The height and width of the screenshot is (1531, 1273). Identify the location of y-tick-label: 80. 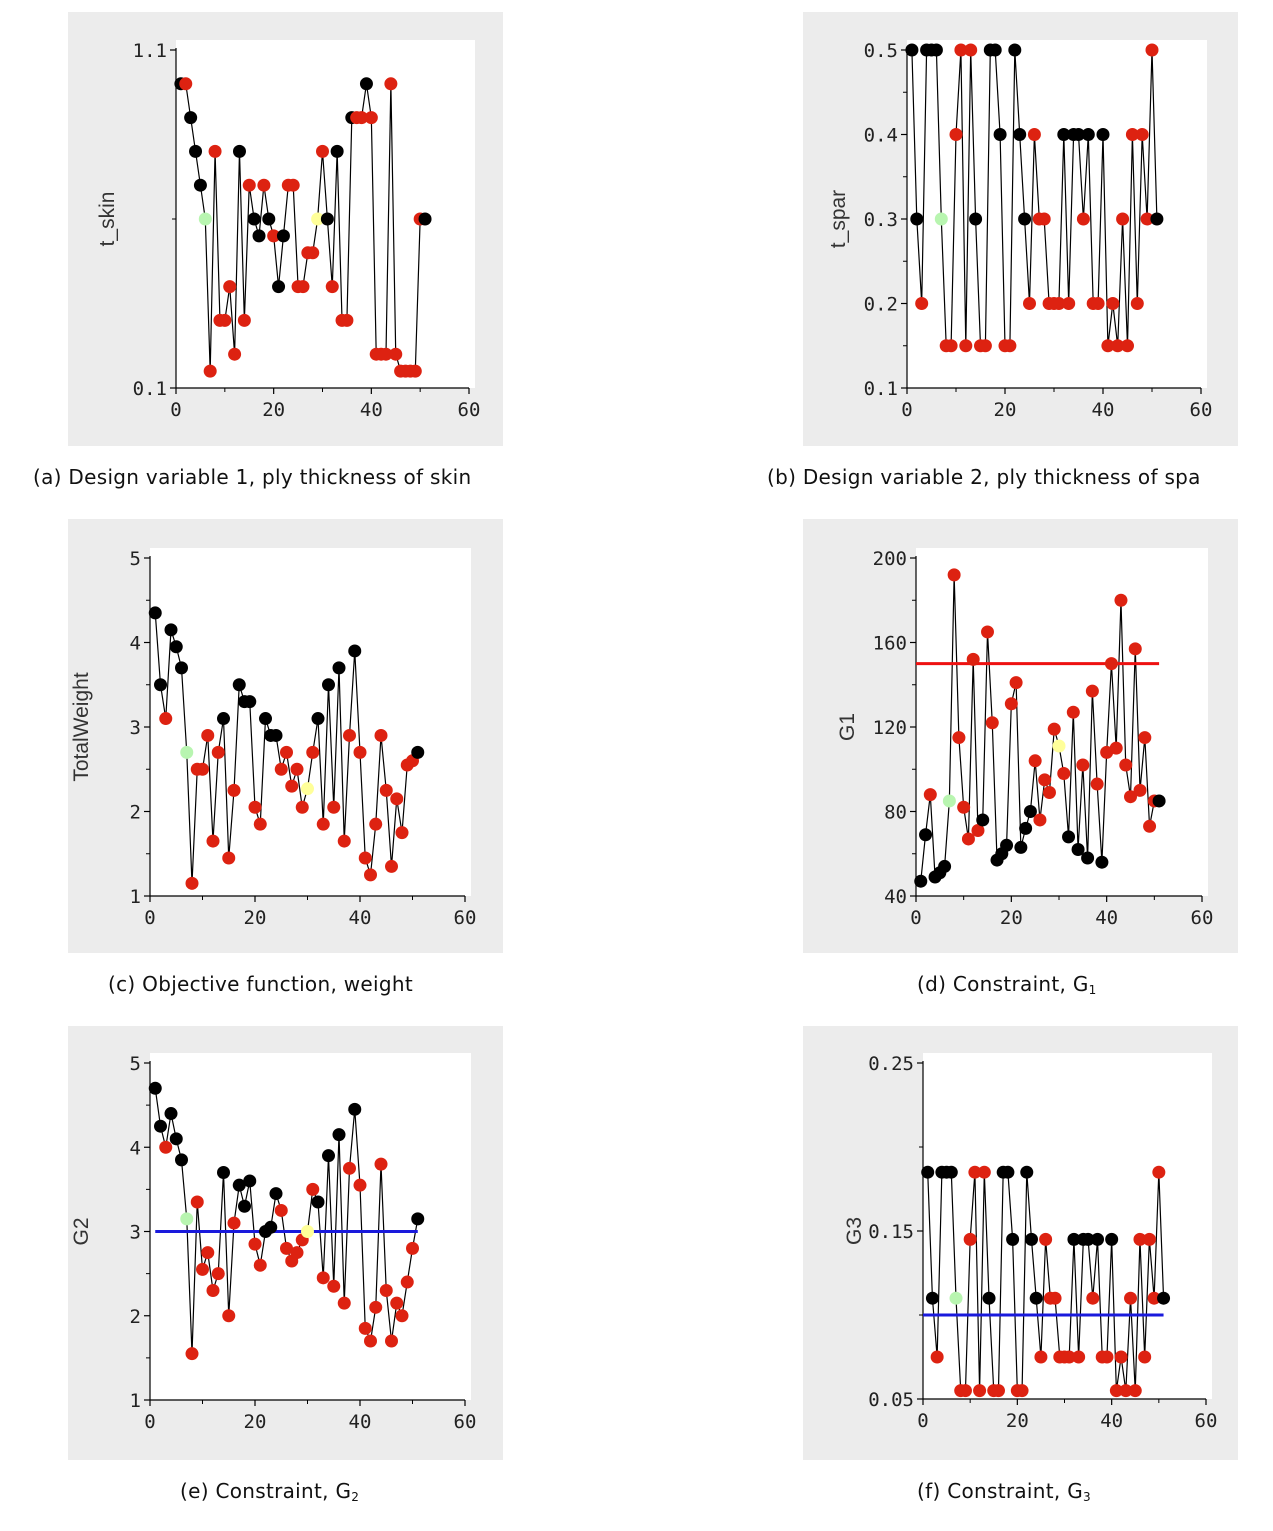
(895, 813).